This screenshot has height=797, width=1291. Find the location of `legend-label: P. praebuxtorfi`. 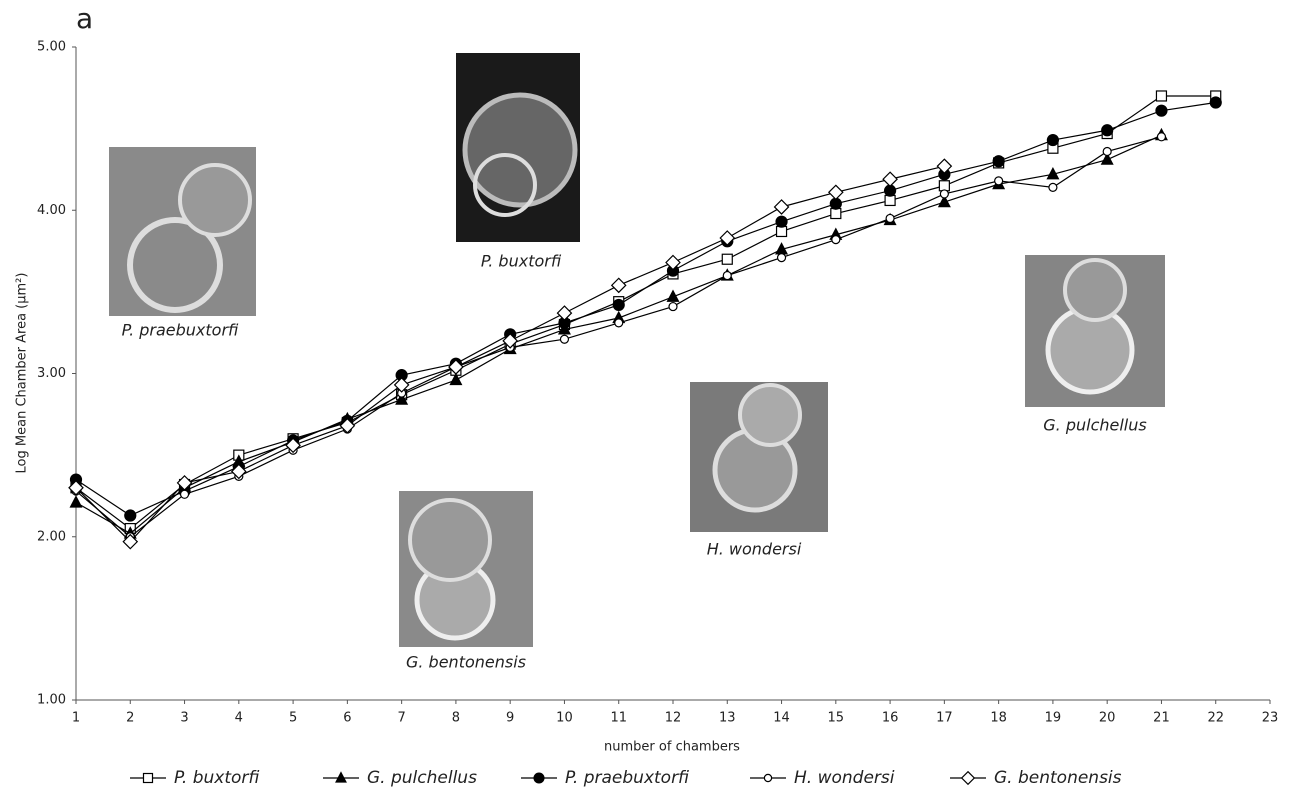

legend-label: P. praebuxtorfi is located at coordinates (627, 778).